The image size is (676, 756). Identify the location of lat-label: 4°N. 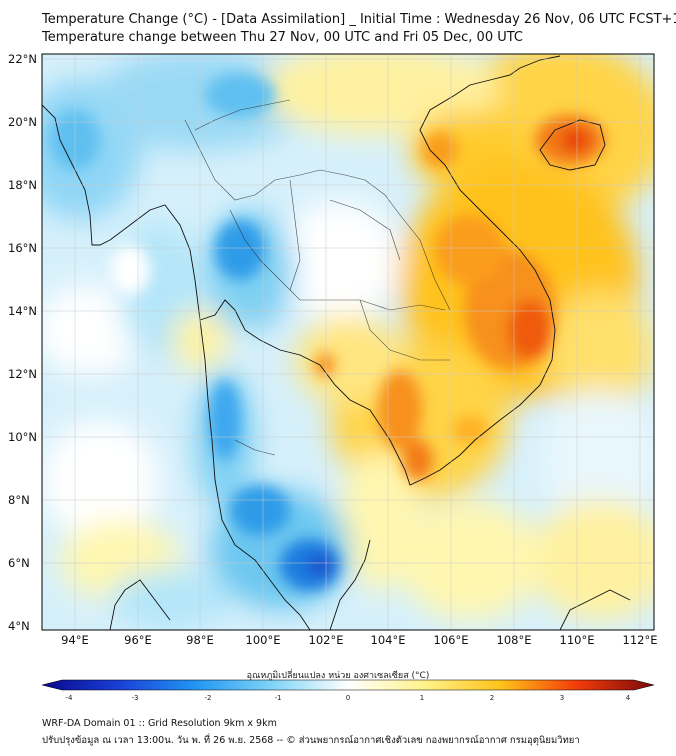
(19, 626).